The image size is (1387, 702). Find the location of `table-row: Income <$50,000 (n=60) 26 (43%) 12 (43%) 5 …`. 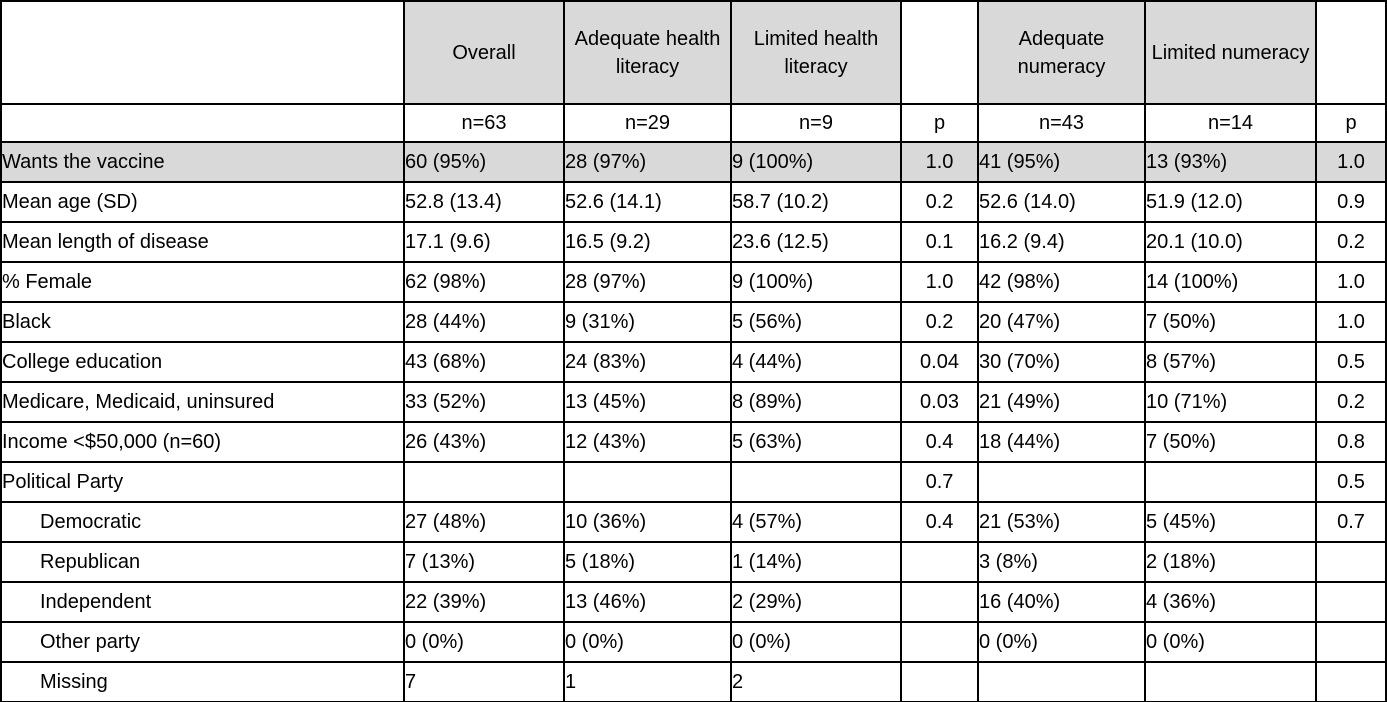

table-row: Income <$50,000 (n=60) 26 (43%) 12 (43%) 5 … is located at coordinates (693, 442).